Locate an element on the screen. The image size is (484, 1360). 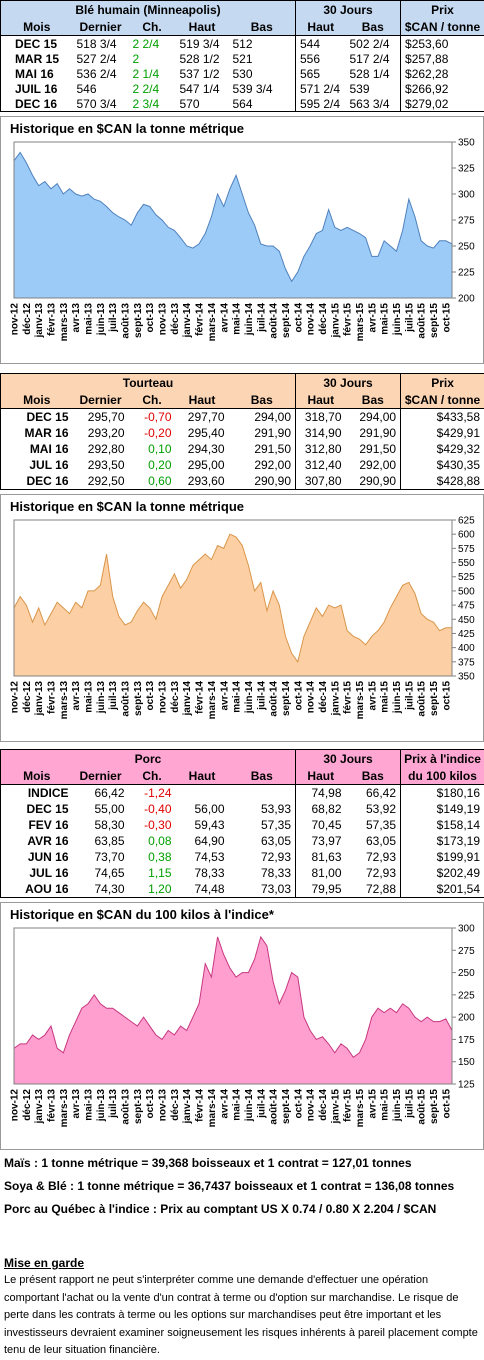
cell: 57,35 is located at coordinates (373, 825).